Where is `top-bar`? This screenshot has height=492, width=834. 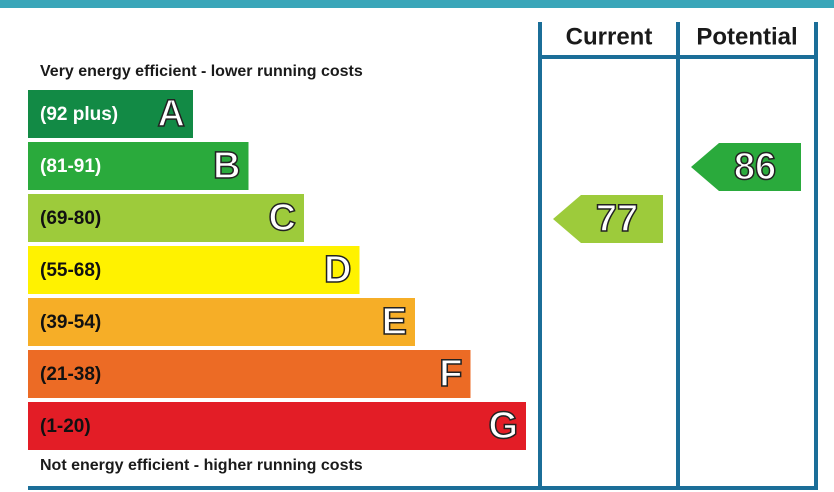 top-bar is located at coordinates (417, 4).